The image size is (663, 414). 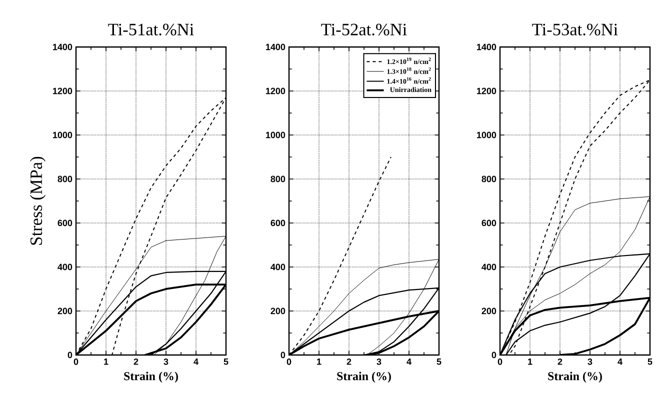 I want to click on y-axis-title: Stress (MPa), so click(x=38, y=200).